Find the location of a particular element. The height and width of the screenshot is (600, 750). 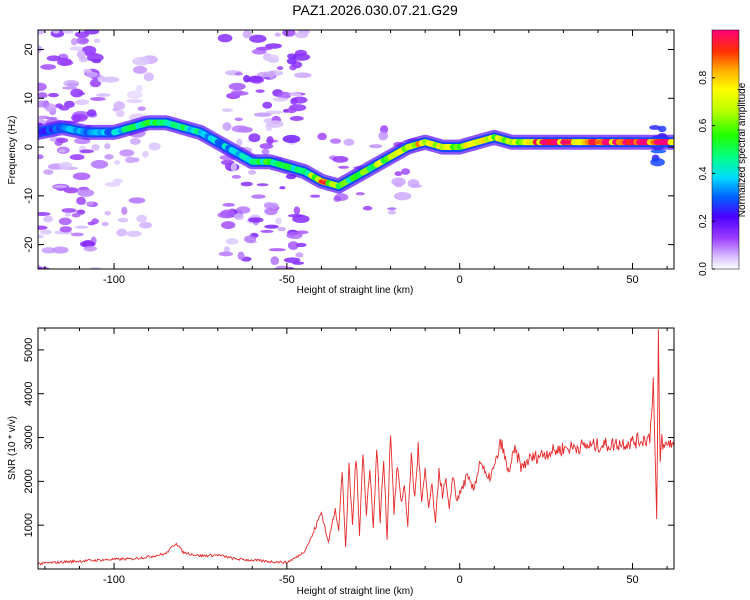

snr-xtick-label: 0 is located at coordinates (460, 580).